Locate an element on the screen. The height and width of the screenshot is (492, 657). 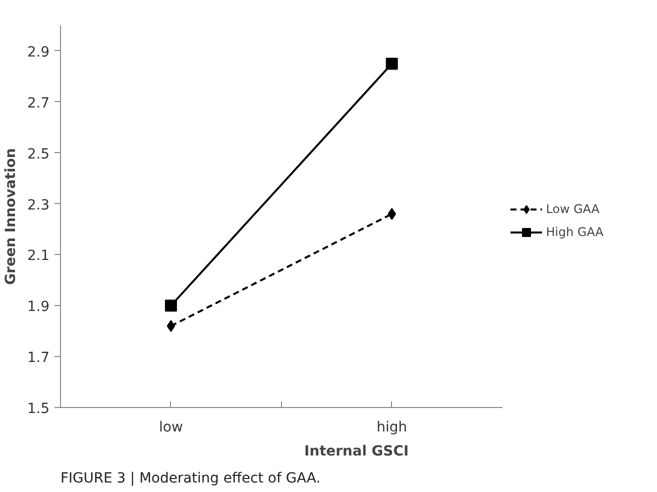
y-tick-label: 1.7 is located at coordinates (38, 358).